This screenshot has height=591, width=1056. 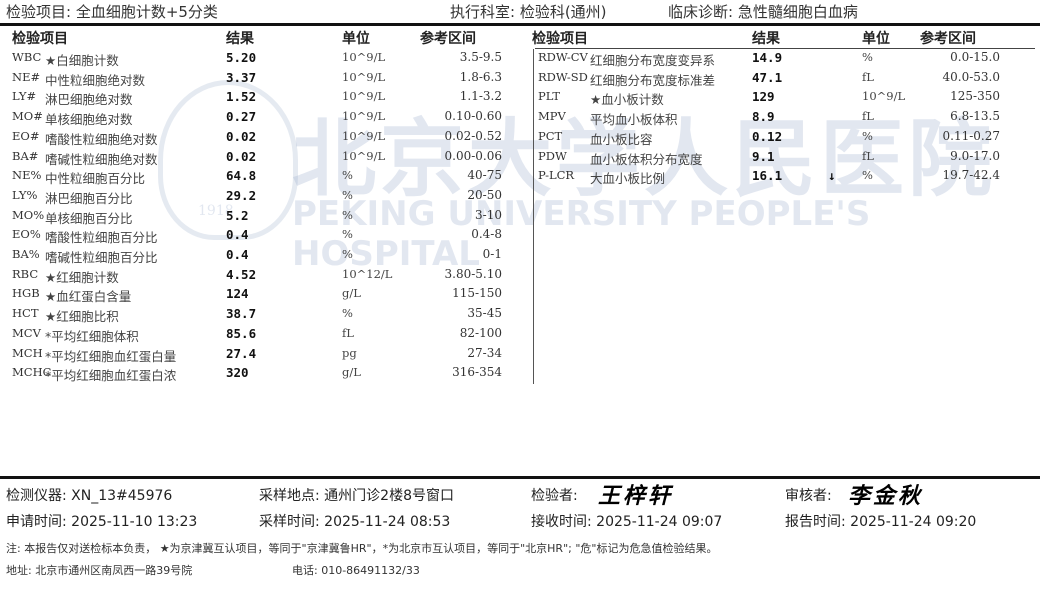 What do you see at coordinates (808, 496) in the screenshot?
I see `reviewer-label: 审核者:` at bounding box center [808, 496].